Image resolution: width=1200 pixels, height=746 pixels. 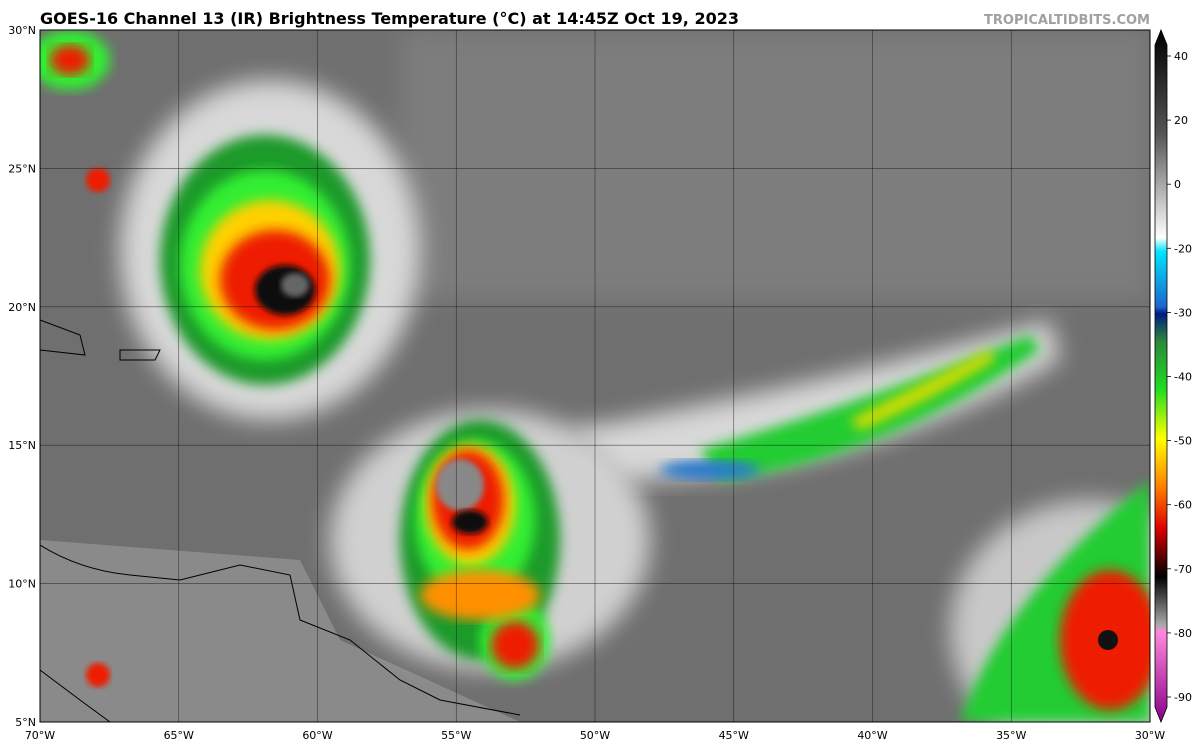 What do you see at coordinates (1177, 184) in the screenshot?
I see `colorbar-label: 0` at bounding box center [1177, 184].